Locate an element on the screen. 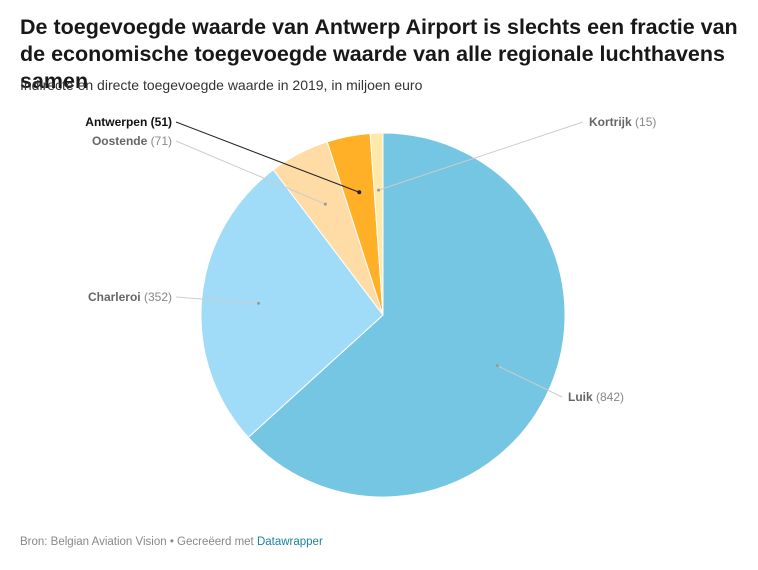  slice-label-value: (51) is located at coordinates (159, 122).